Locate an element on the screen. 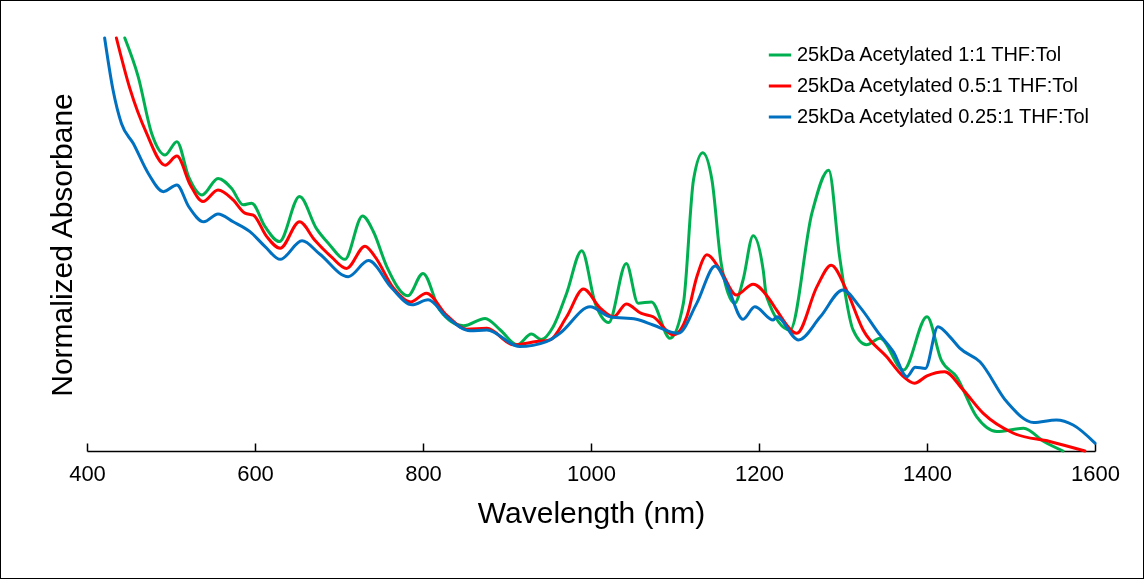 The width and height of the screenshot is (1146, 581). x-tick-label: 1600 is located at coordinates (1095, 473).